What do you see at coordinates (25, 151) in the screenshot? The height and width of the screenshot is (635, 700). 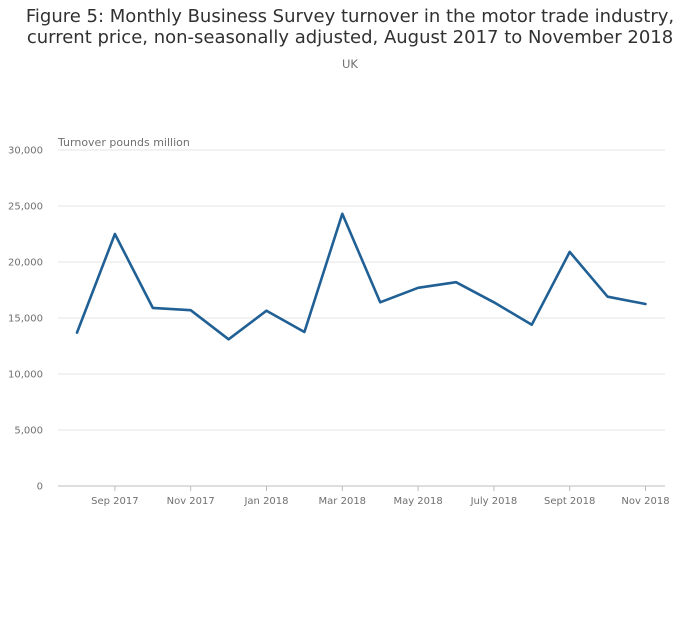 I see `y-tick-label: 30,000` at bounding box center [25, 151].